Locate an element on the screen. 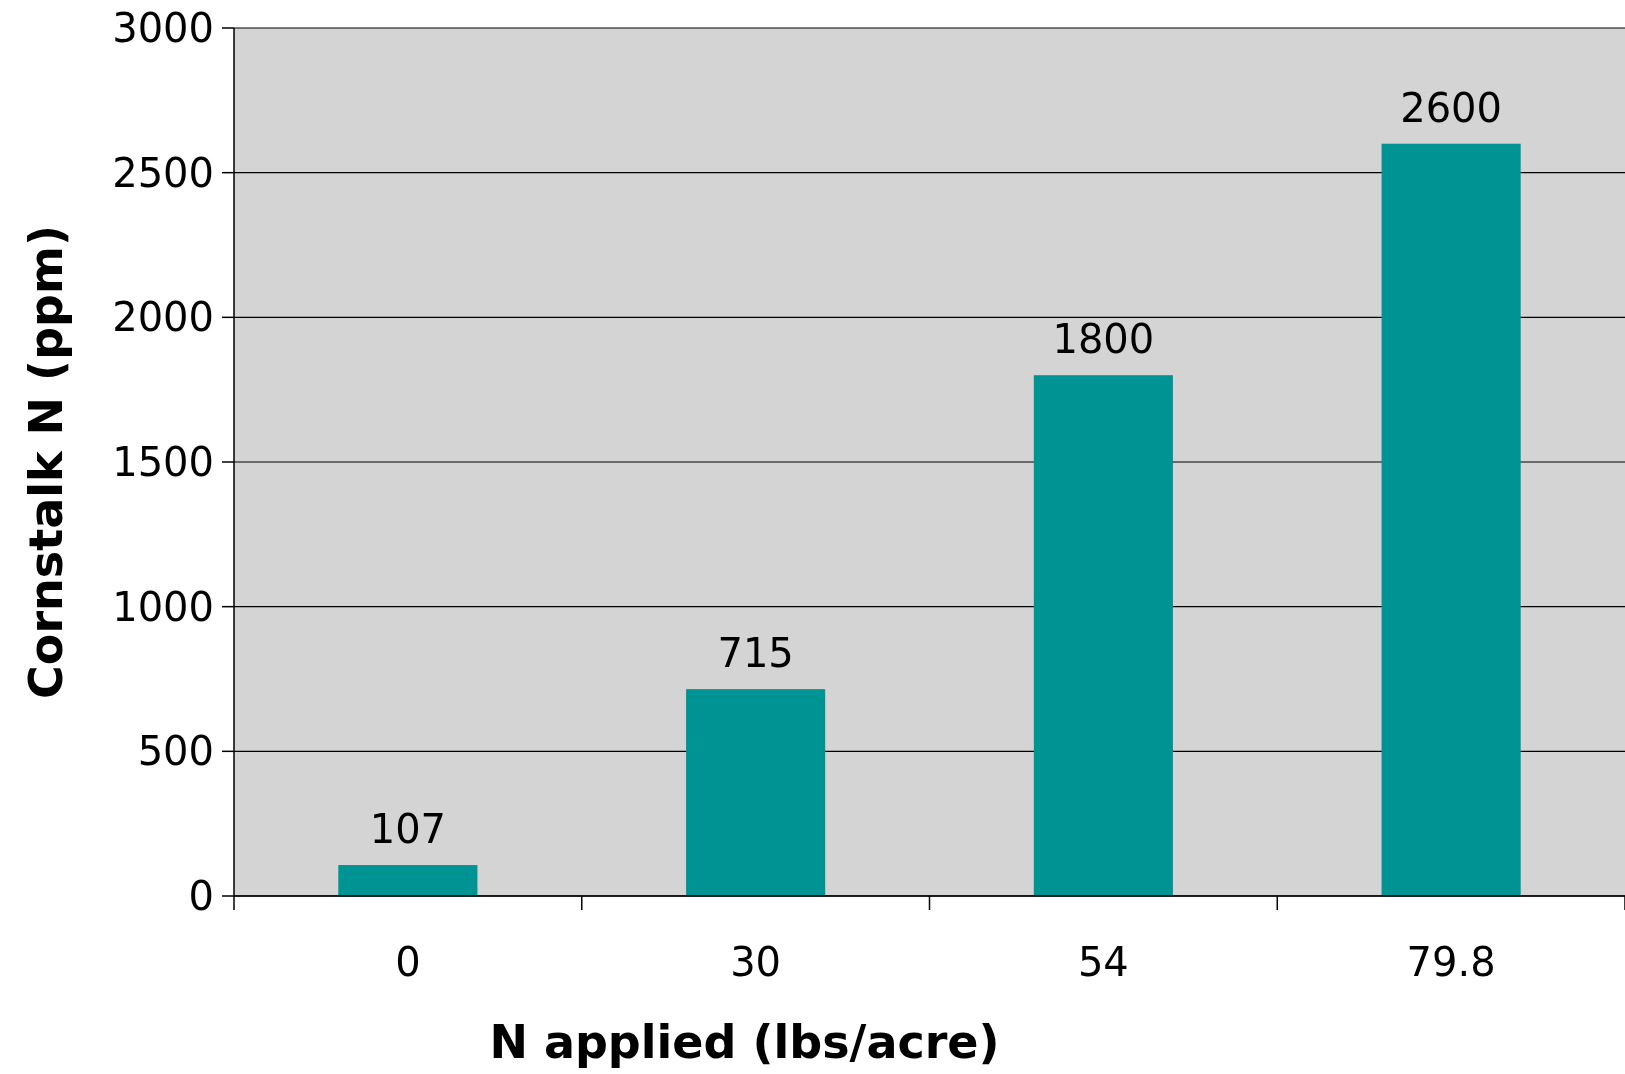 Image resolution: width=1625 pixels, height=1074 pixels. y-tick-label: 500 is located at coordinates (175, 751).